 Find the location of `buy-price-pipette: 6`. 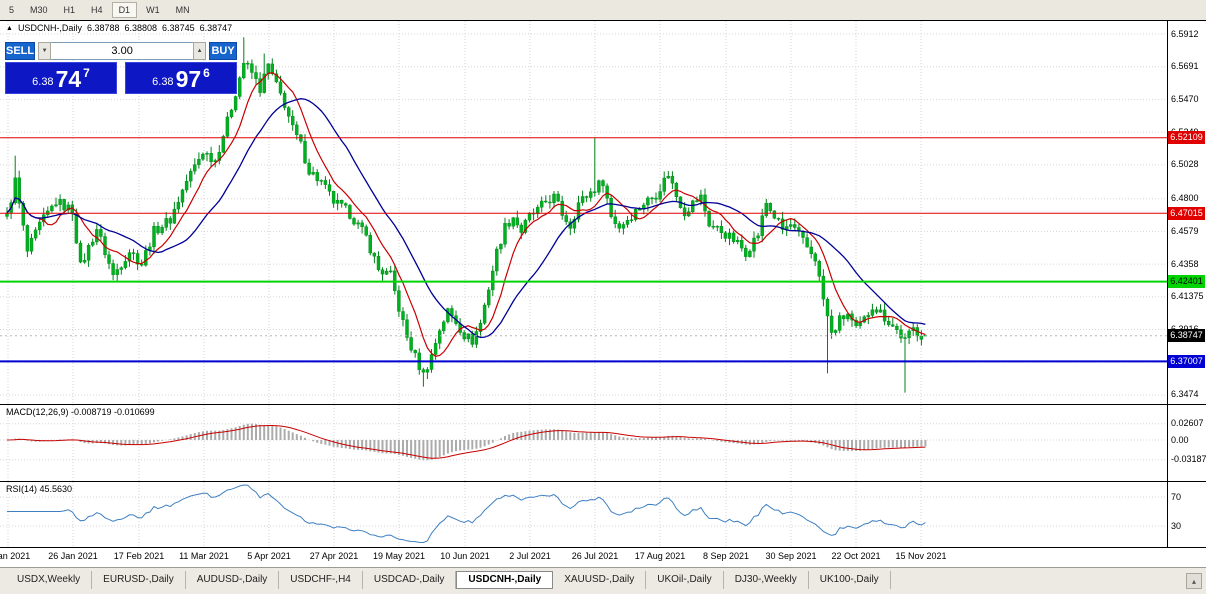

buy-price-pipette: 6 is located at coordinates (206, 73).